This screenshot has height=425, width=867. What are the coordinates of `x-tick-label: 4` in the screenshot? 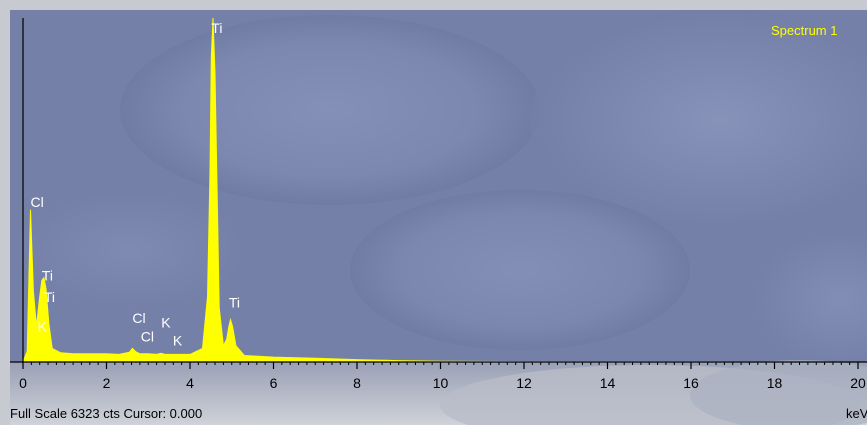 It's located at (190, 383).